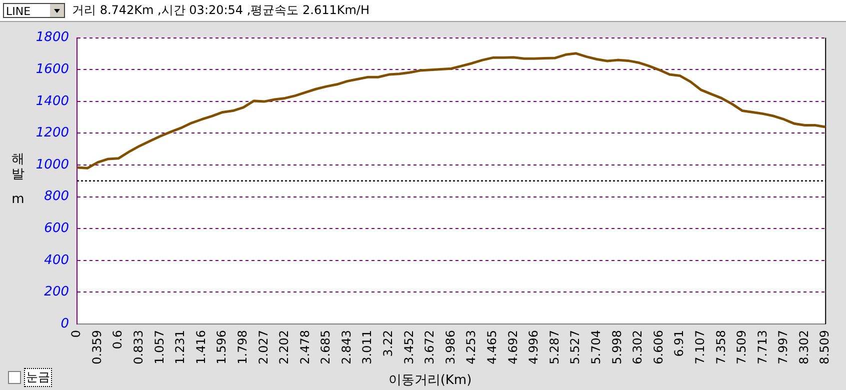 The image size is (846, 390). I want to click on x-tick-label: 2.478, so click(305, 347).